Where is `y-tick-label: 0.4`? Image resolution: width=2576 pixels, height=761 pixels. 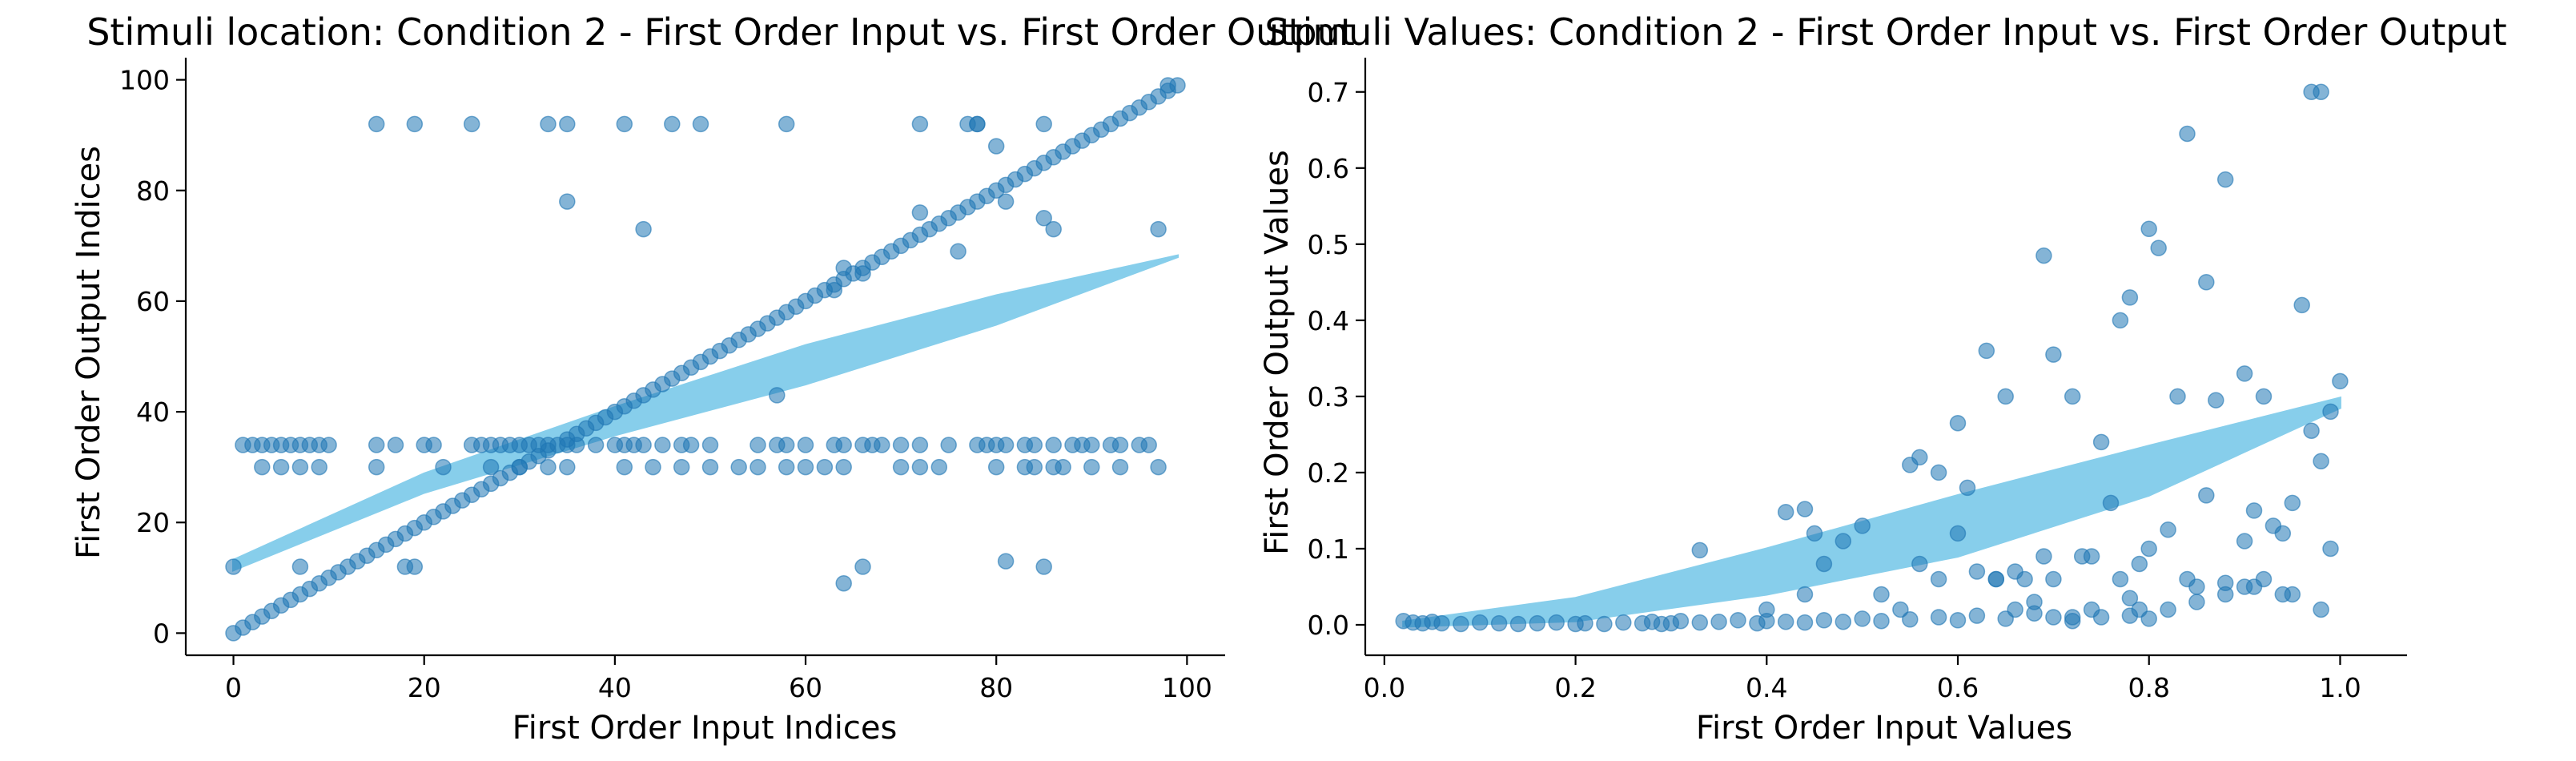 y-tick-label: 0.4 is located at coordinates (1328, 320).